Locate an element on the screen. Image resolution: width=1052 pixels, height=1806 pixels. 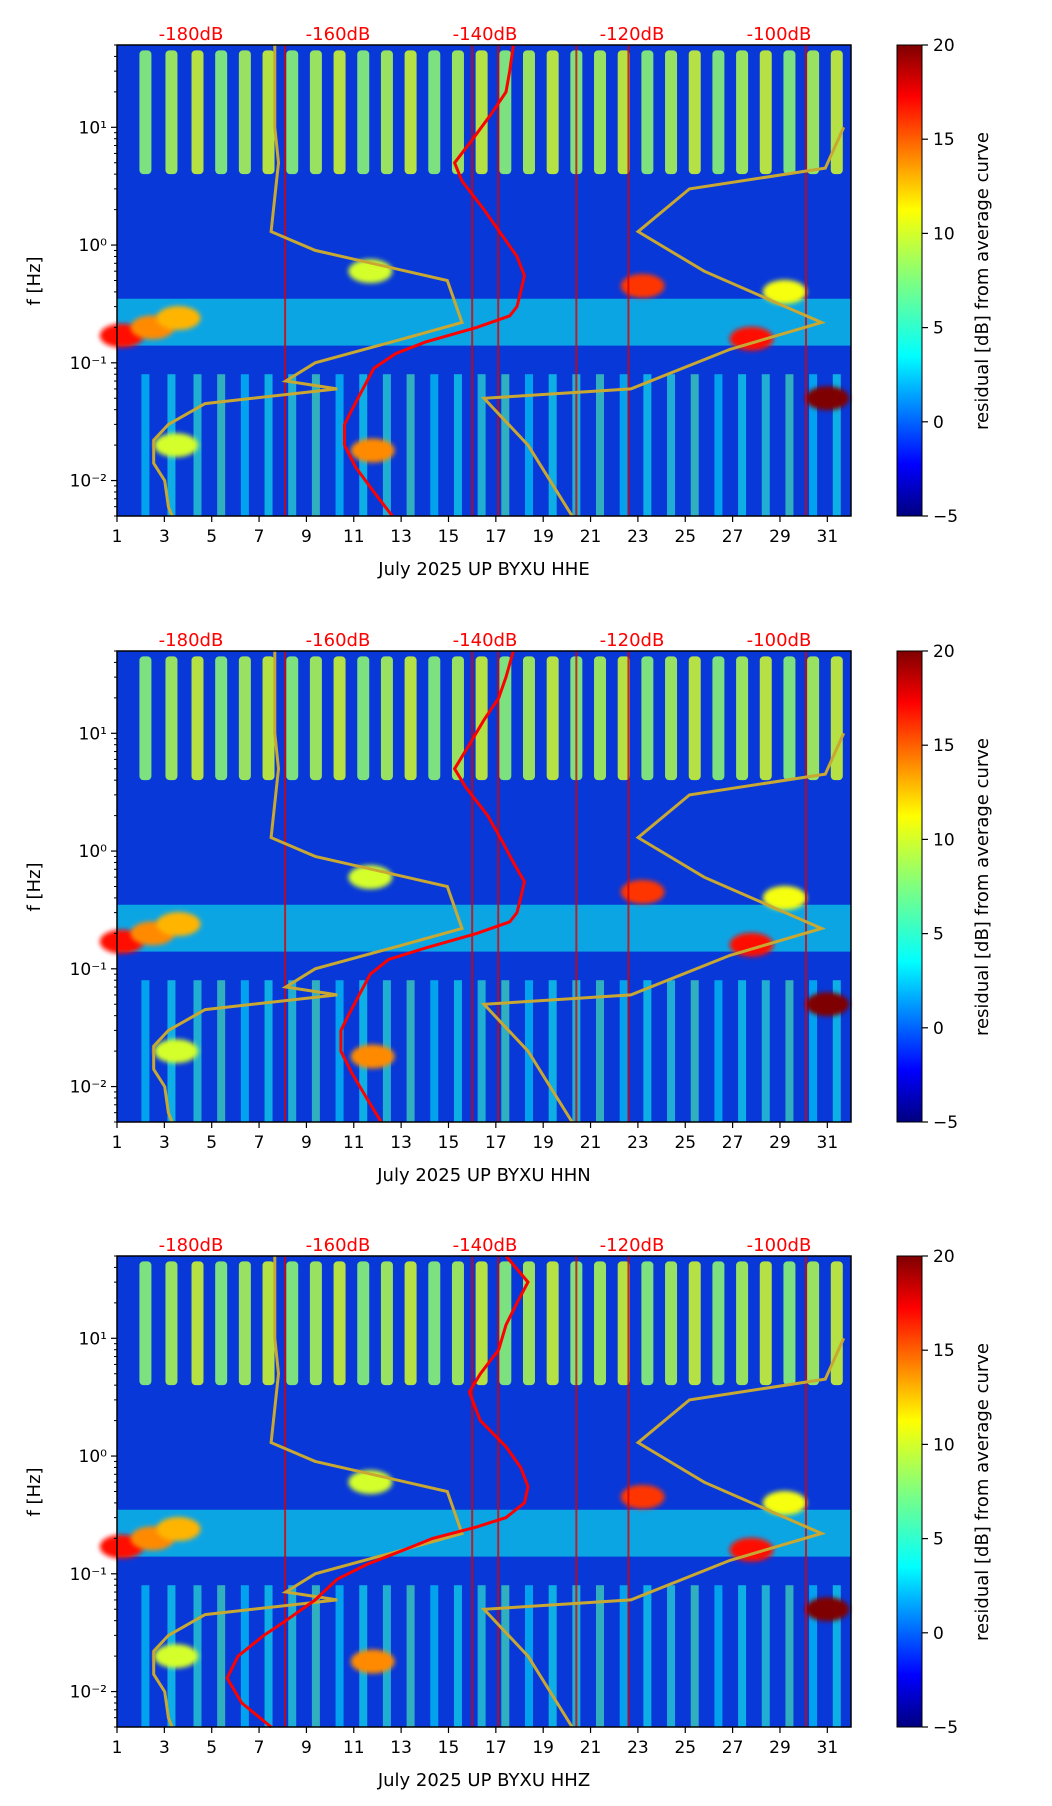
x-axis-label: July 2025 UP BYXU HHN is located at coordinates (483, 1175).